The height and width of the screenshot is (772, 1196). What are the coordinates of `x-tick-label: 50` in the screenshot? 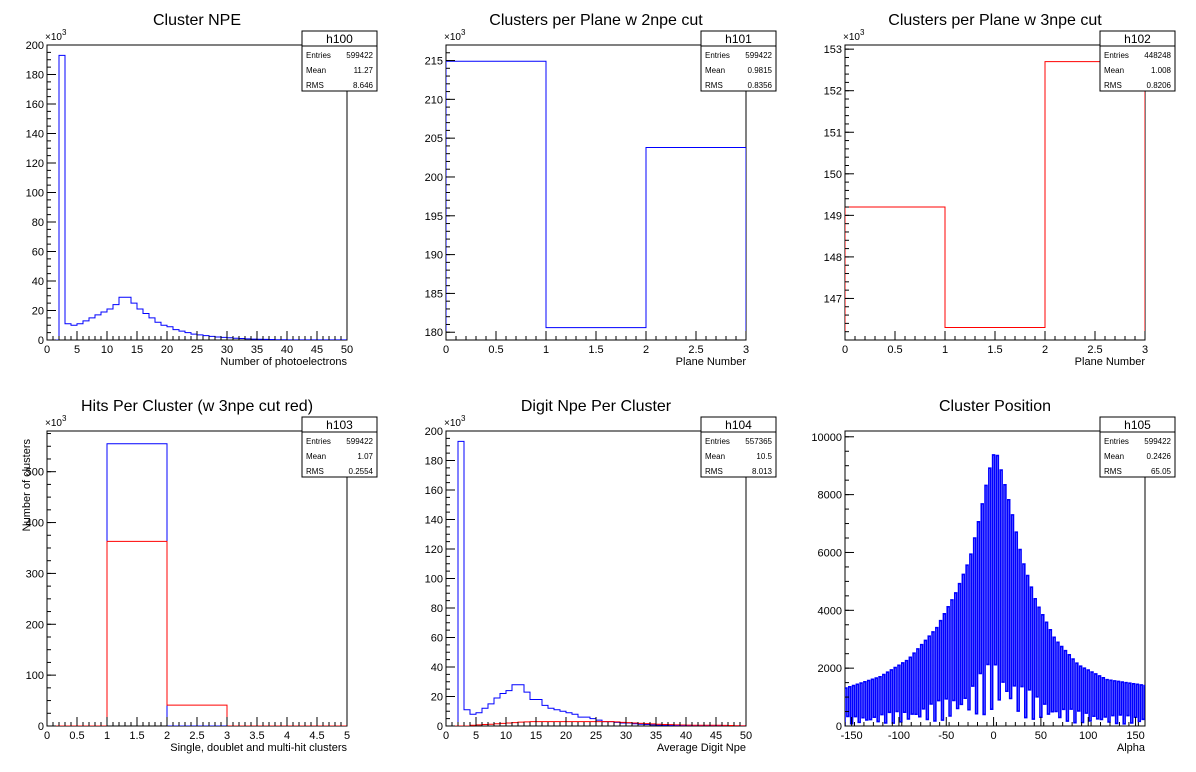 It's located at (347, 350).